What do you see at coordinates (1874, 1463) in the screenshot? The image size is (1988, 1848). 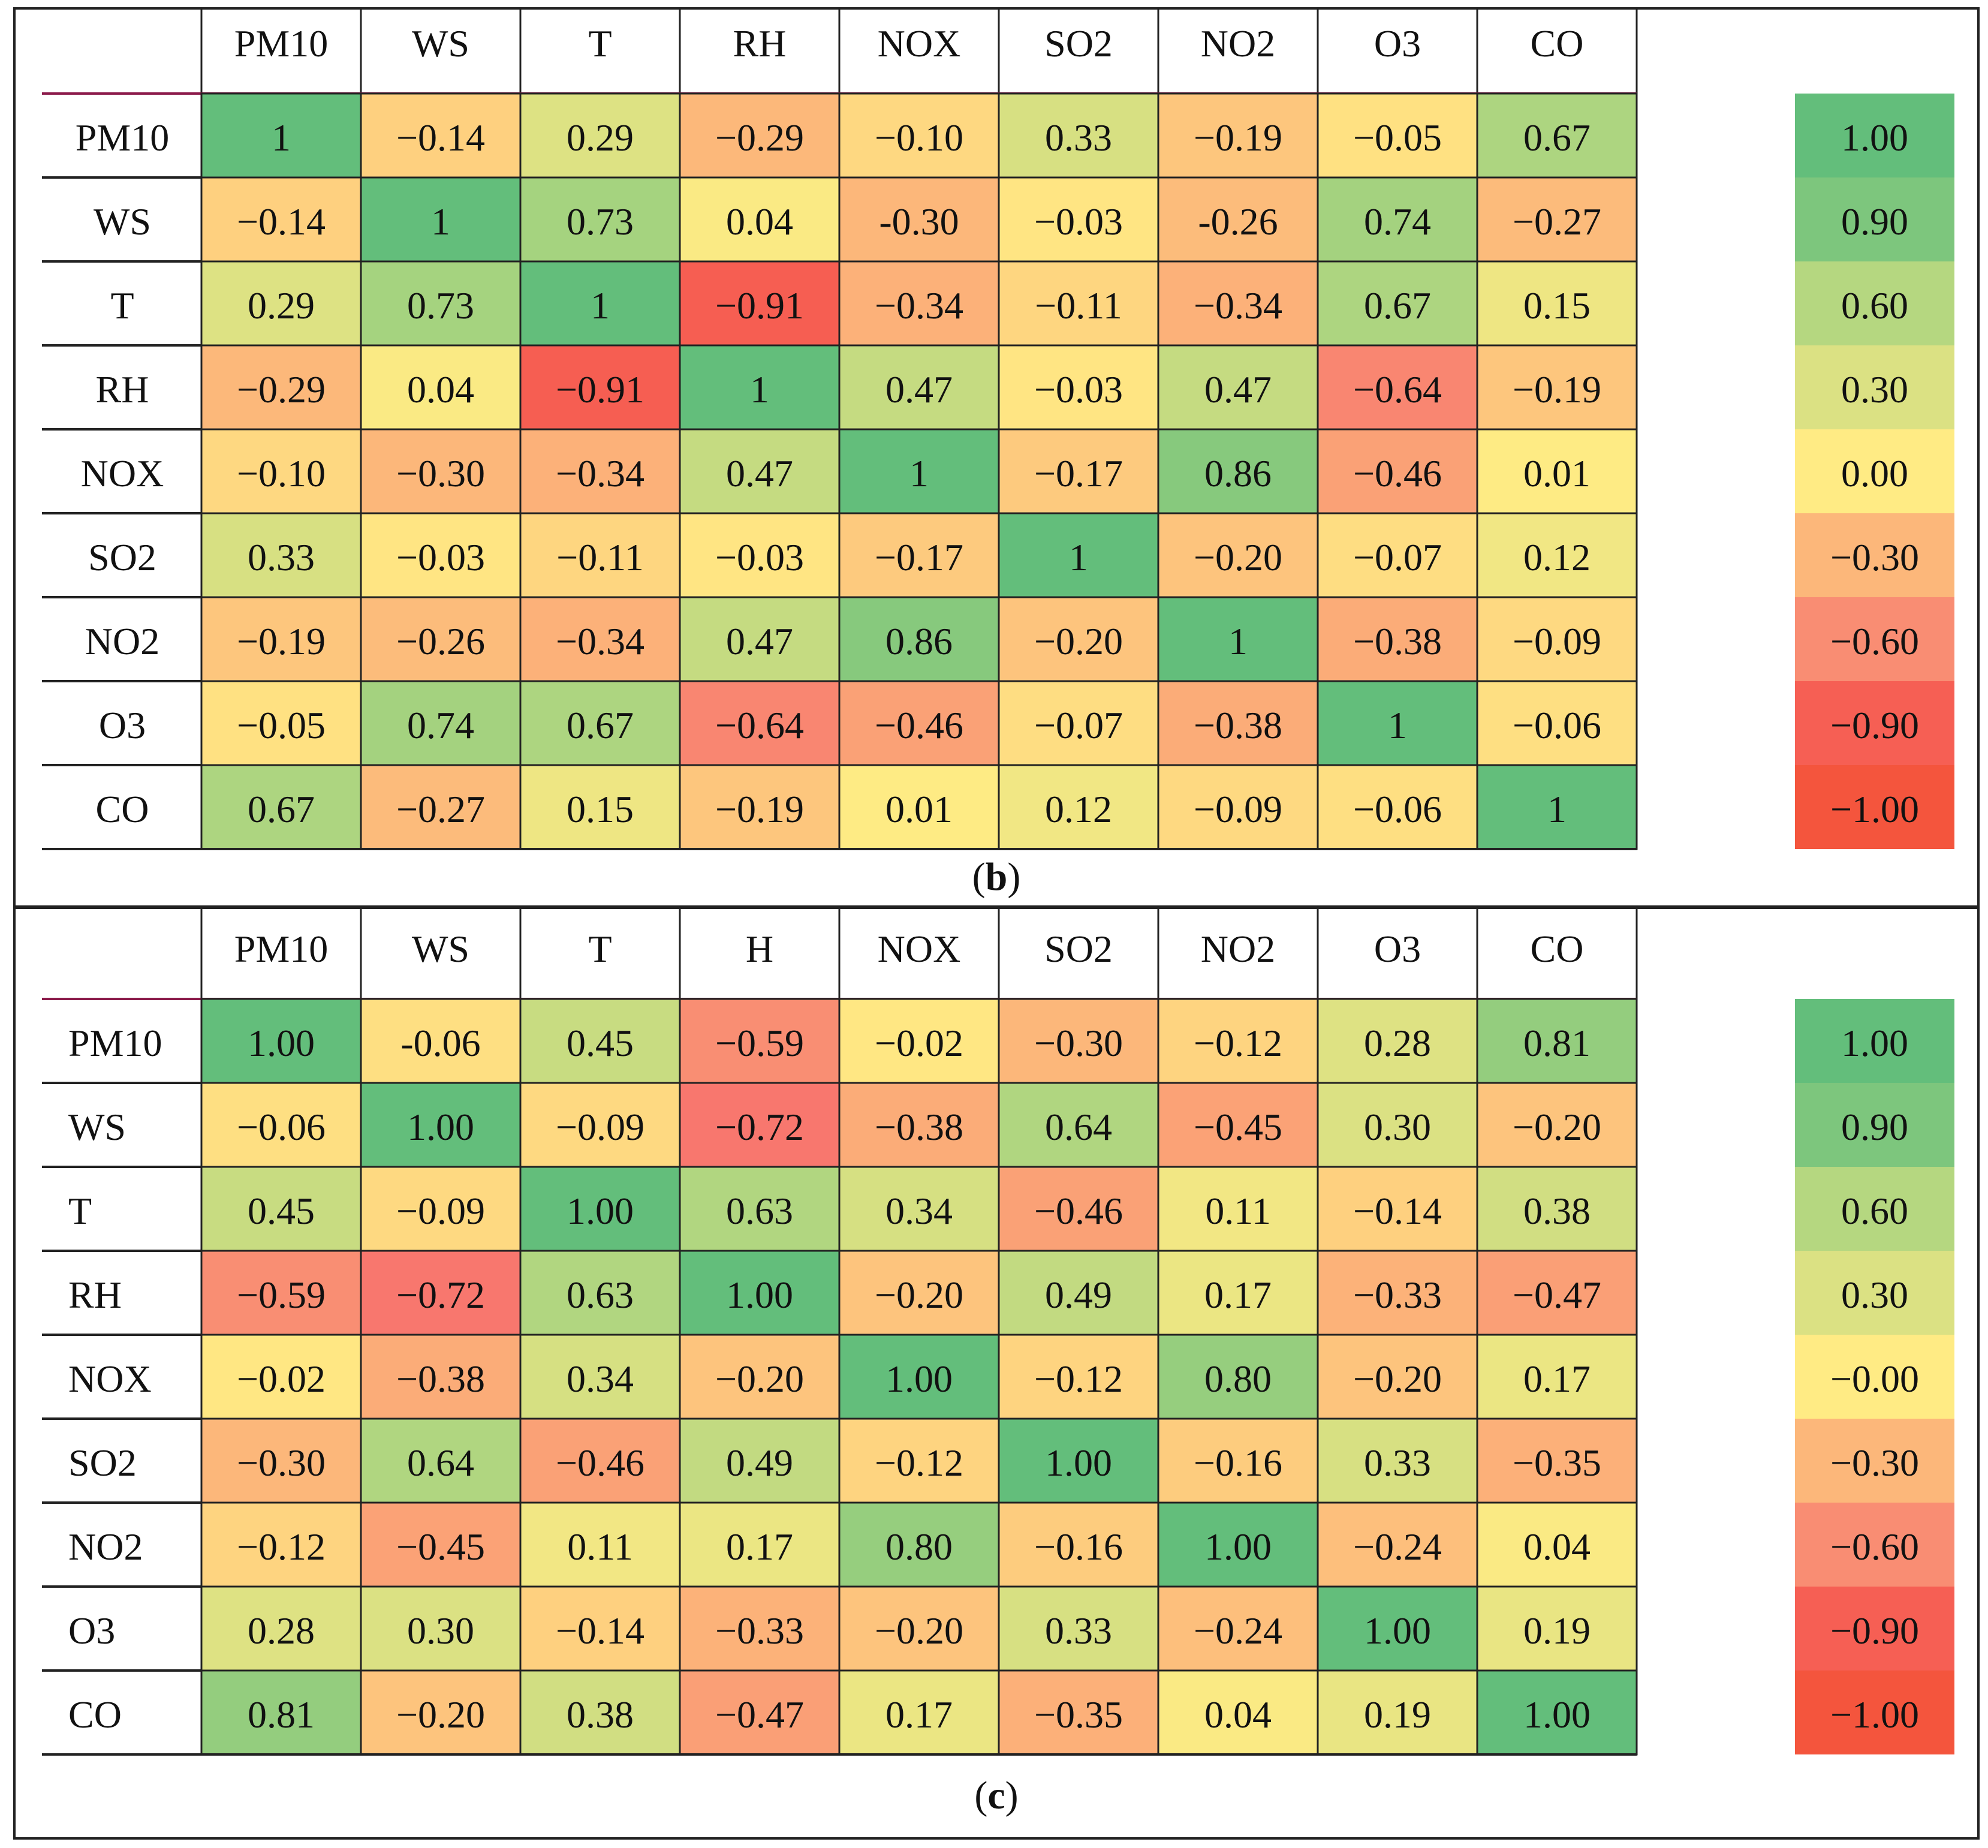 I see `legend-label: −0.30` at bounding box center [1874, 1463].